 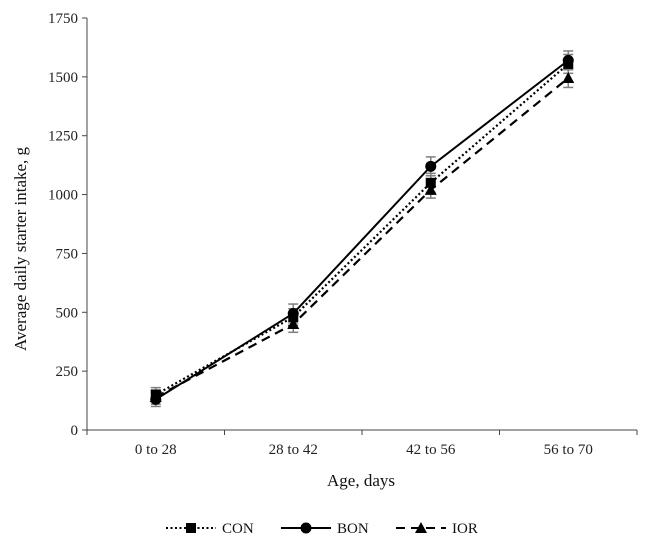 I want to click on y-tick-label: 0, so click(x=75, y=431).